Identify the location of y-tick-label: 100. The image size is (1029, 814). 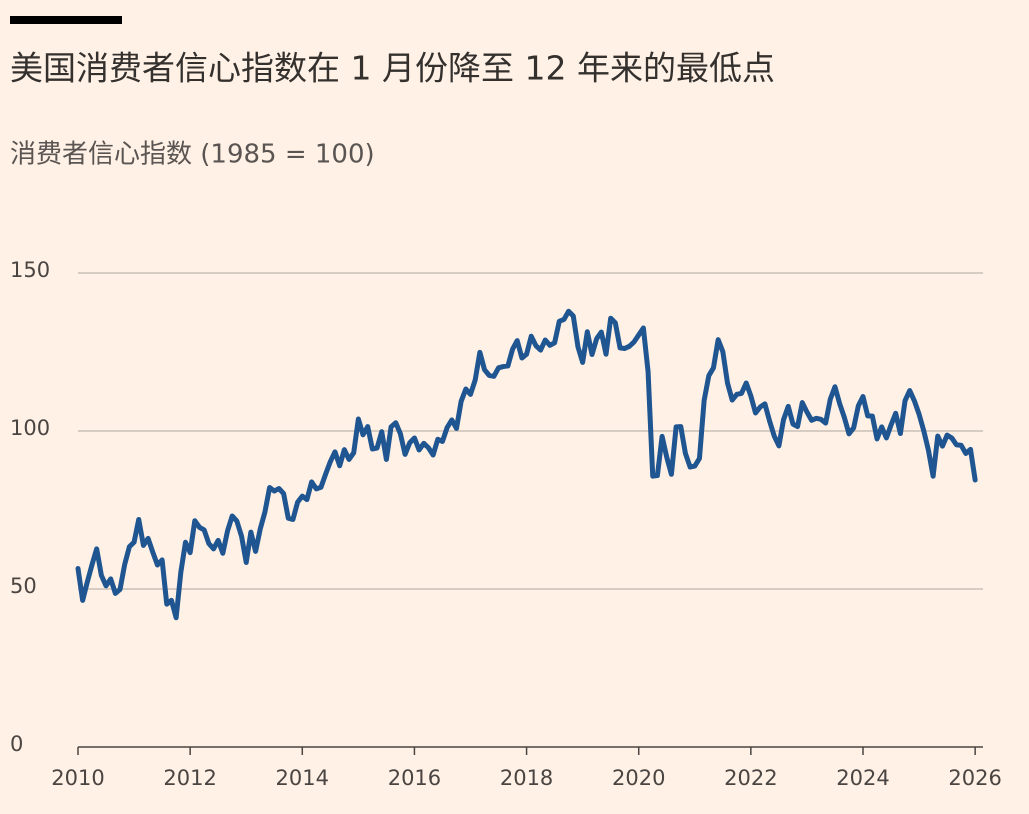
(30, 428).